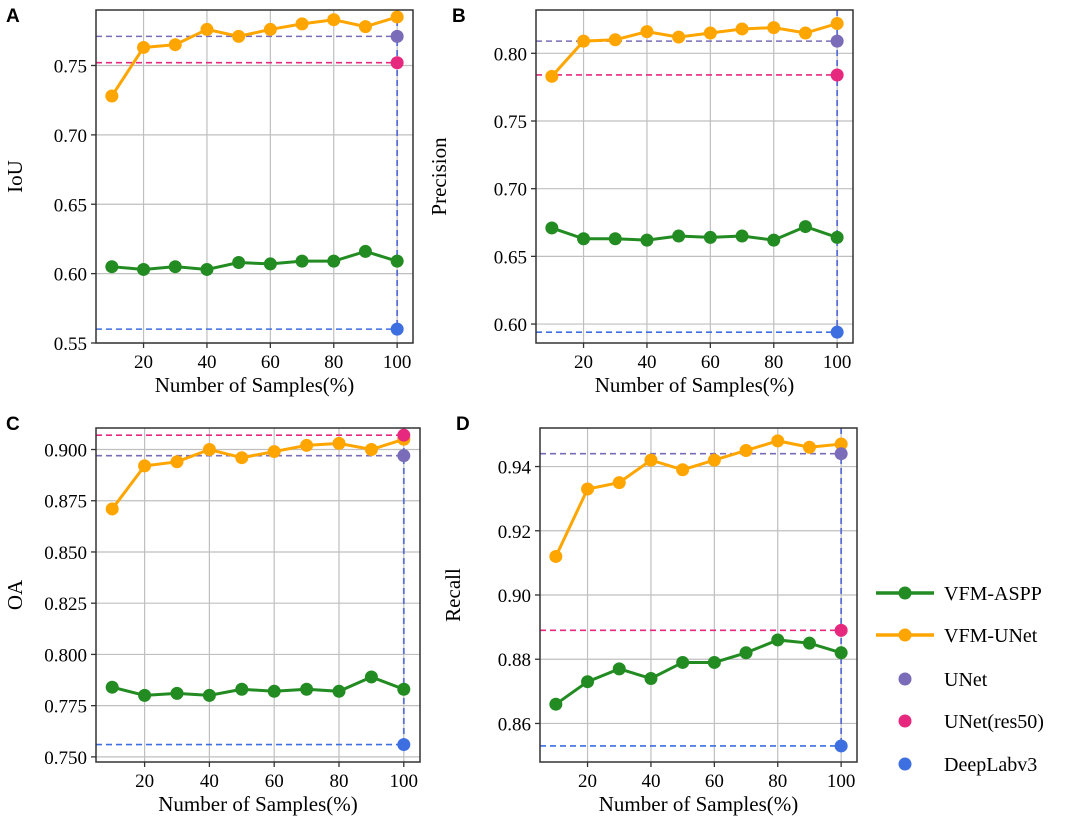 This screenshot has height=828, width=1065. I want to click on y-tick-label: 0.900, so click(65, 451).